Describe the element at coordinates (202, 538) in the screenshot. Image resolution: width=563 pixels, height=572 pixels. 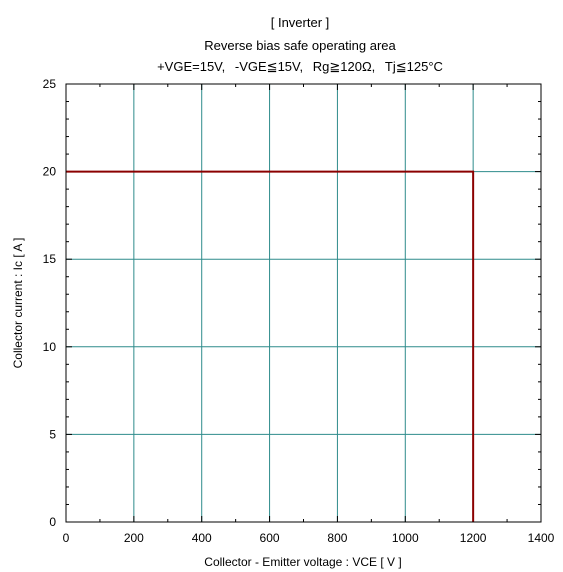
I see `x-tick-label: 400` at that location.